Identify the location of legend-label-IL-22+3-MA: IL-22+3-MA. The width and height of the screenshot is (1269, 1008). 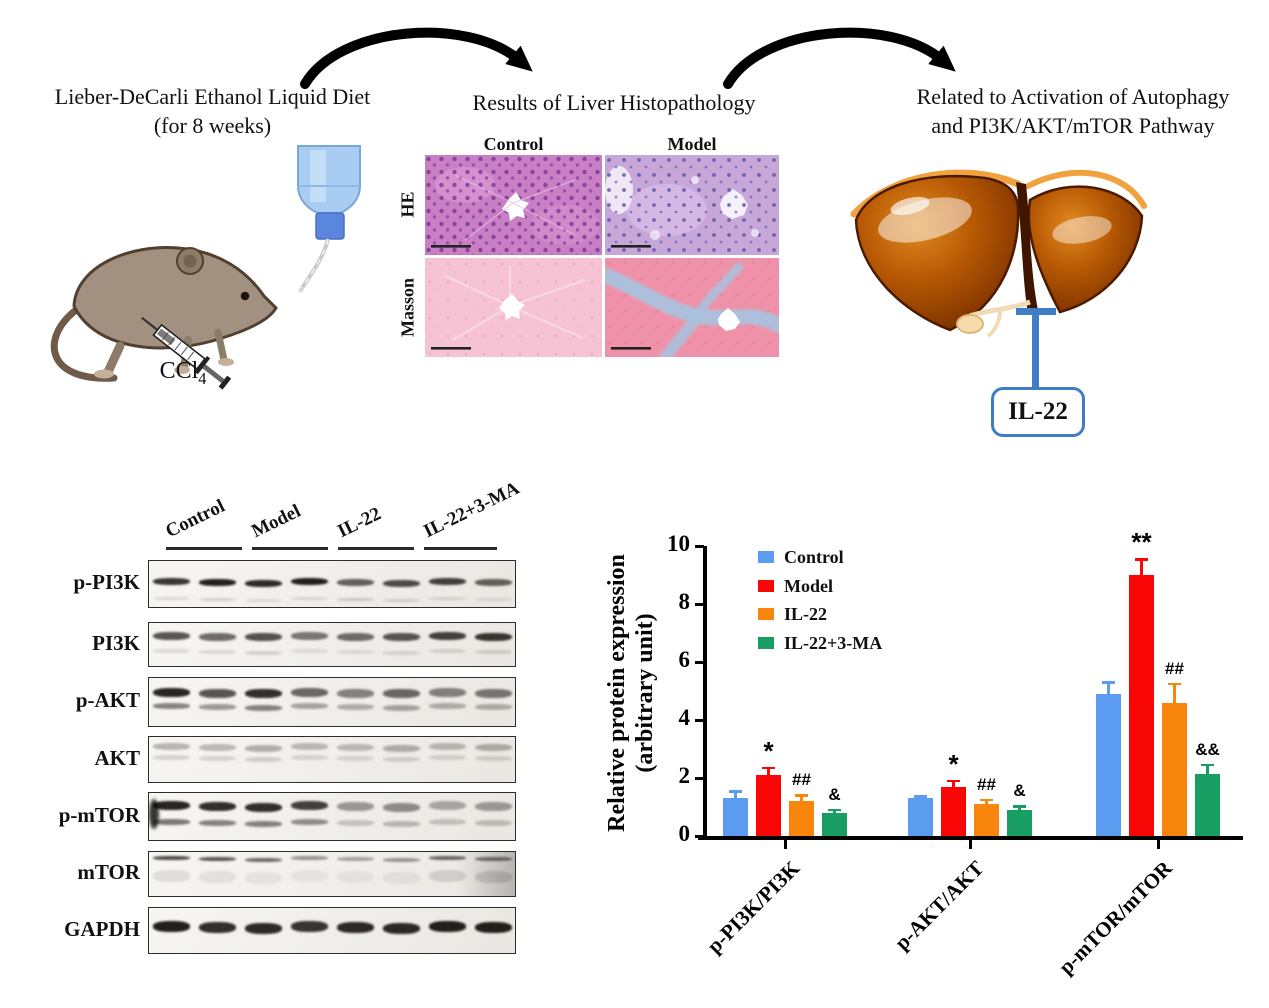
(833, 642).